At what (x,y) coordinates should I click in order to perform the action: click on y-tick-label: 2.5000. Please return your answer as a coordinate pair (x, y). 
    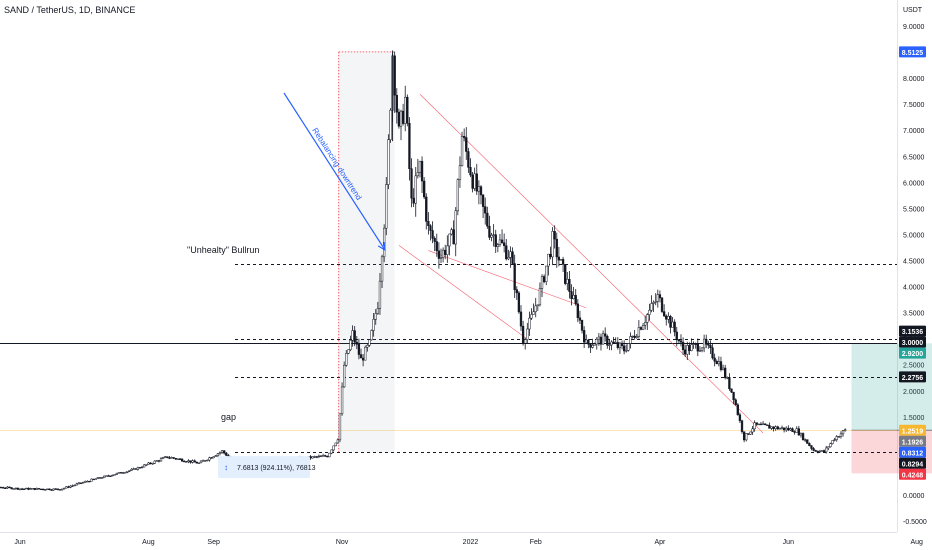
    Looking at the image, I should click on (914, 366).